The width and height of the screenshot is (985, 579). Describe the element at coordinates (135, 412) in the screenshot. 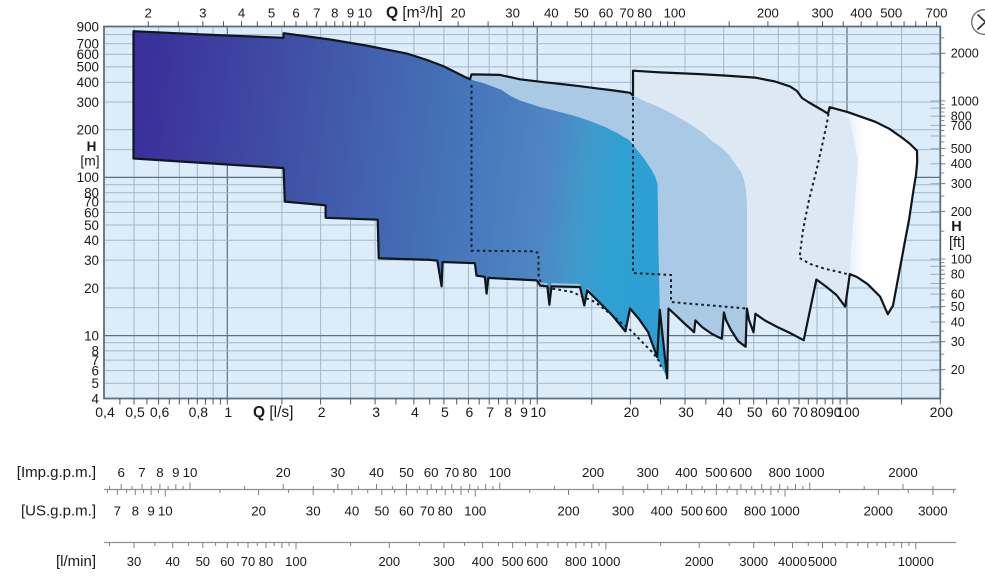

I see `svg-text: 0,5` at that location.